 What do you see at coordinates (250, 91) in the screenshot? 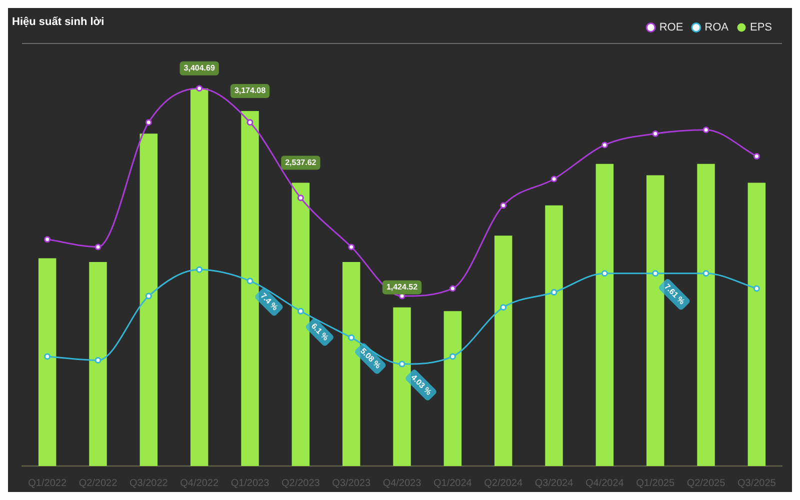
I see `annotation: 3,174.08` at bounding box center [250, 91].